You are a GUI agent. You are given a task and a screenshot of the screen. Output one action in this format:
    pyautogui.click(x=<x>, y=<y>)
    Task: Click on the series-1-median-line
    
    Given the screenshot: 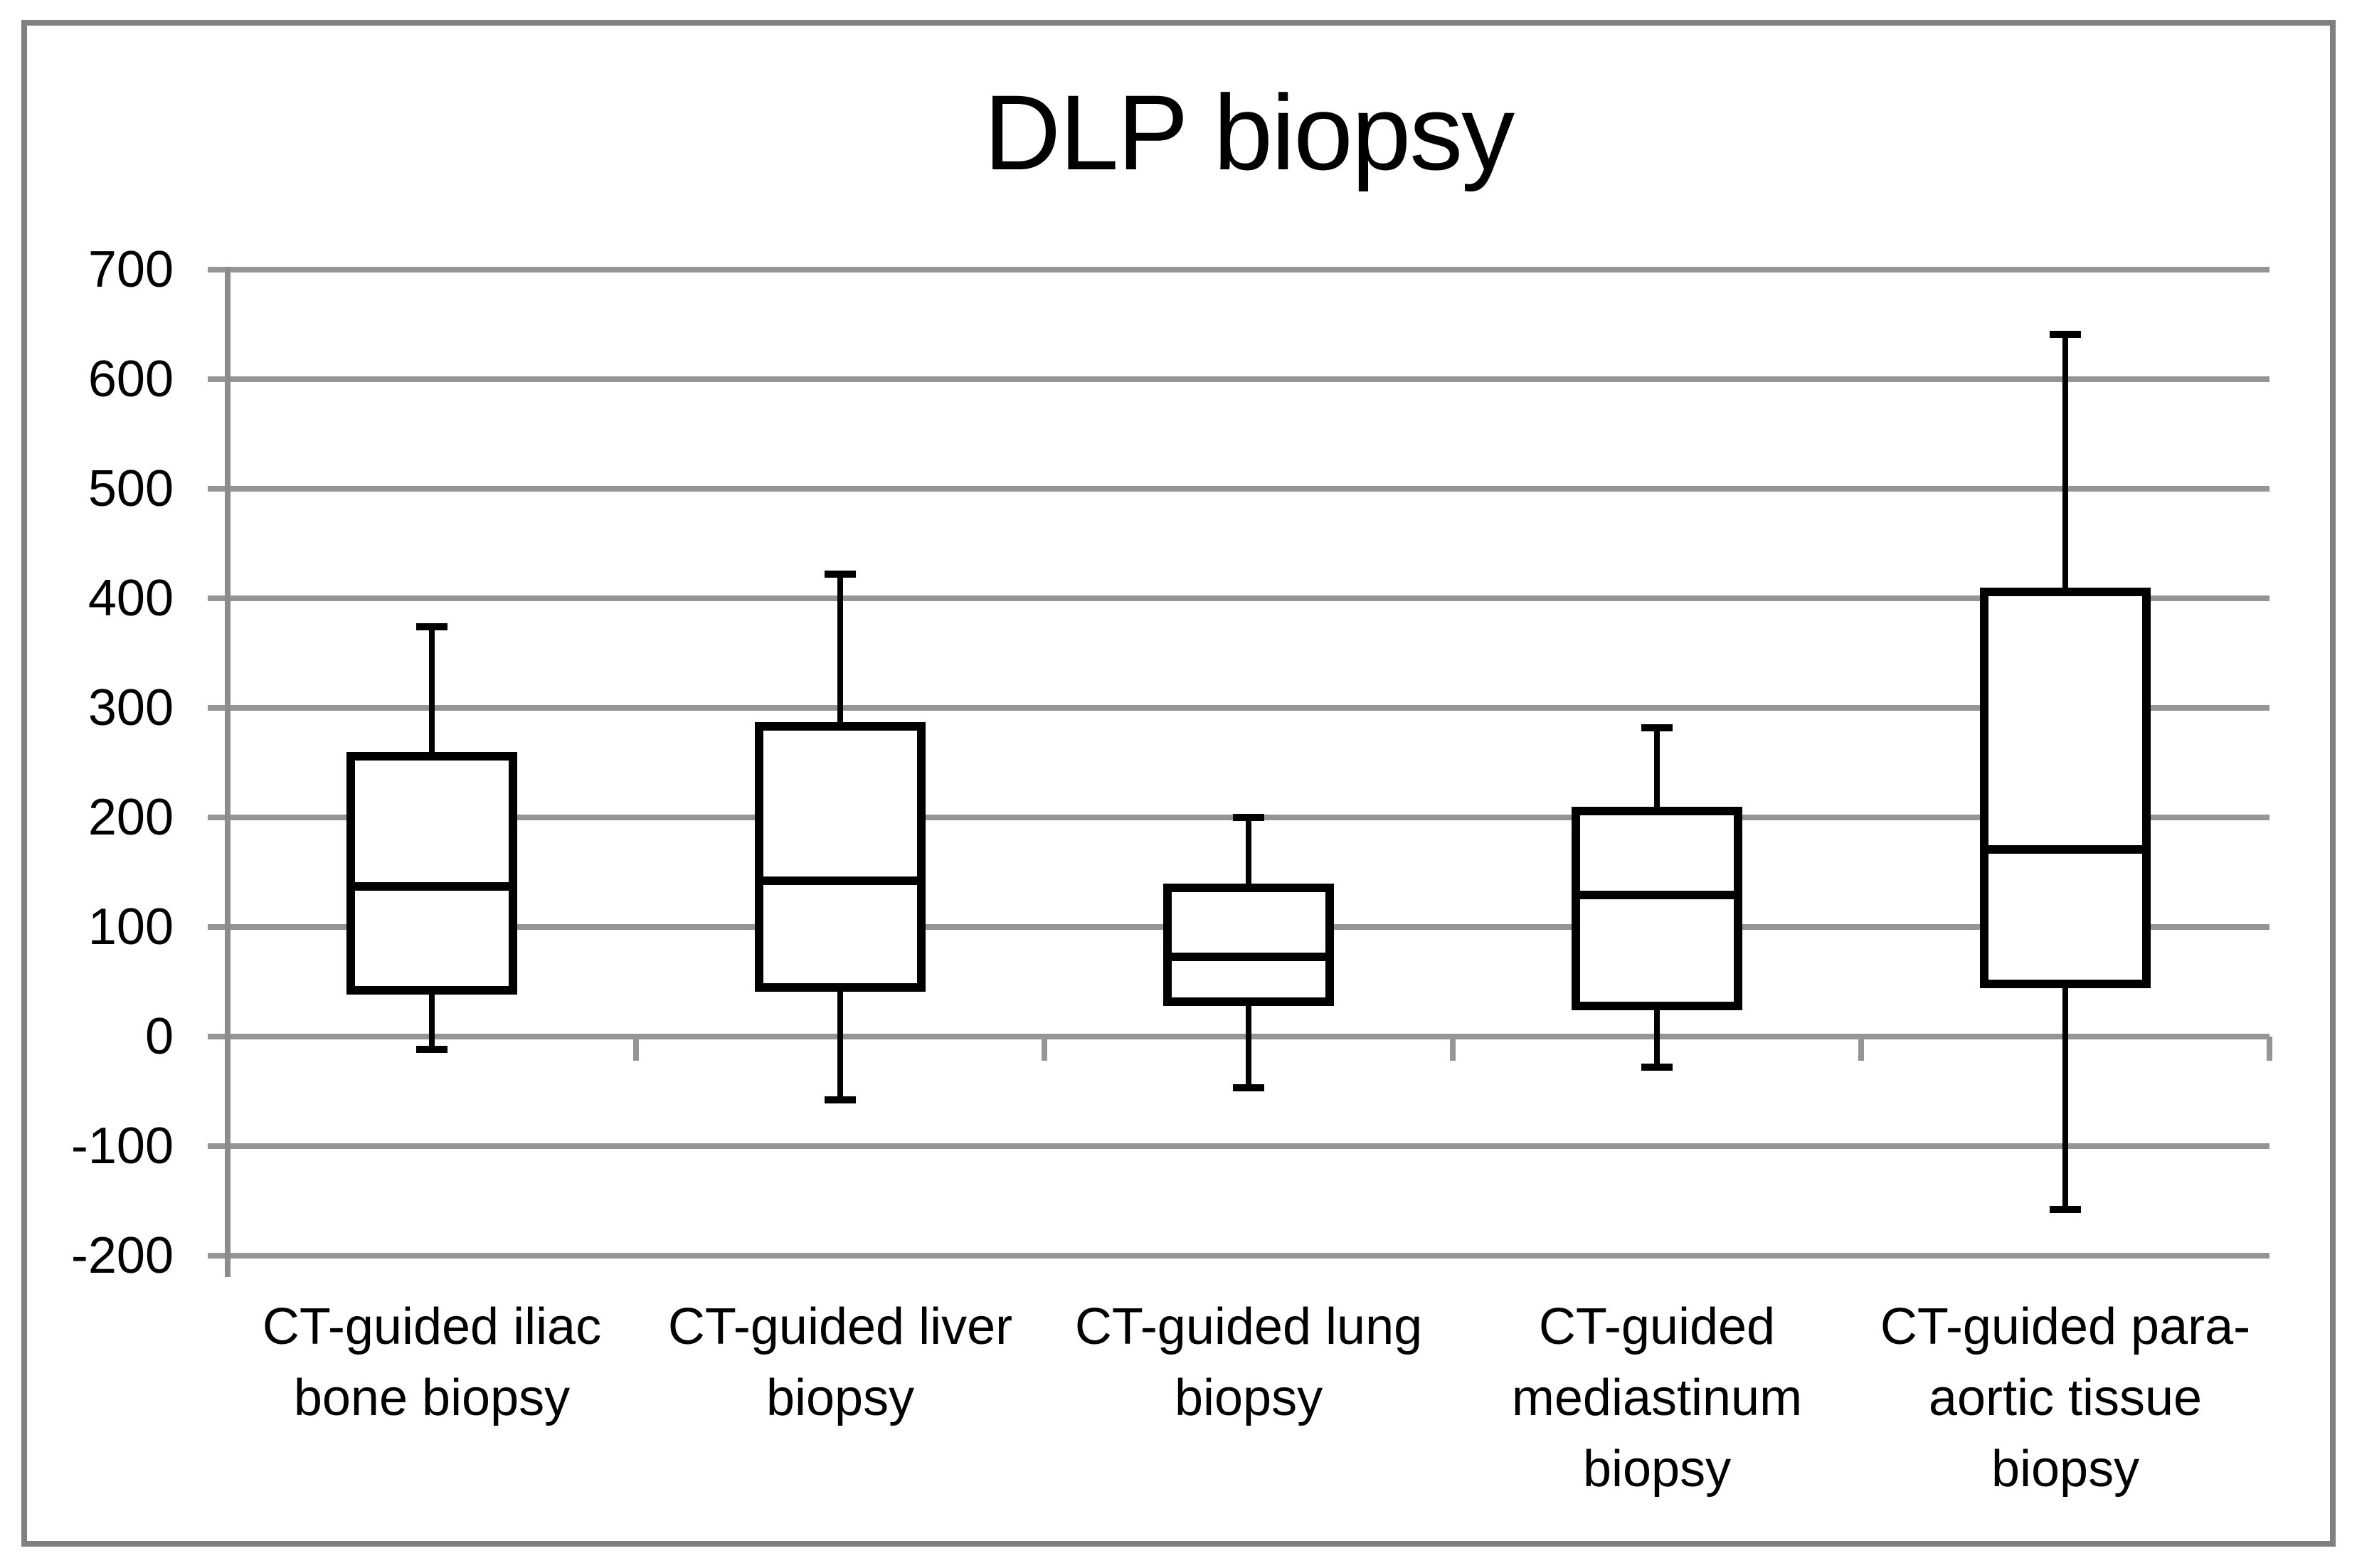 What is the action you would take?
    pyautogui.click(x=432, y=886)
    